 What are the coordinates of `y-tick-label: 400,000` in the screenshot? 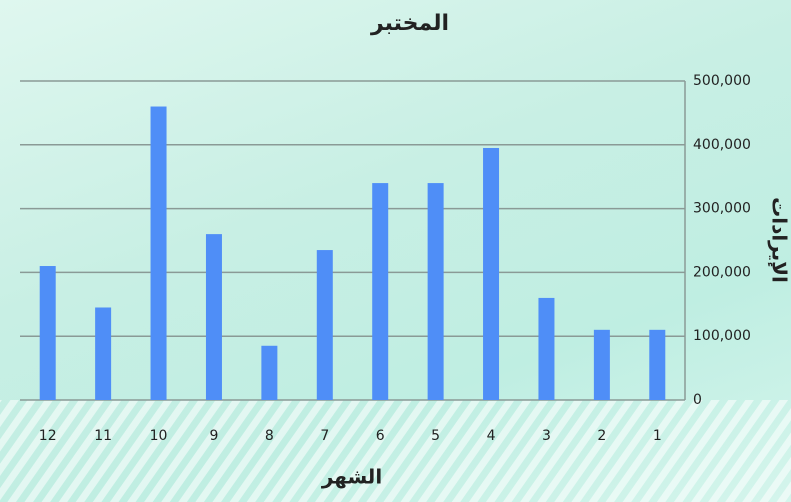 It's located at (722, 145).